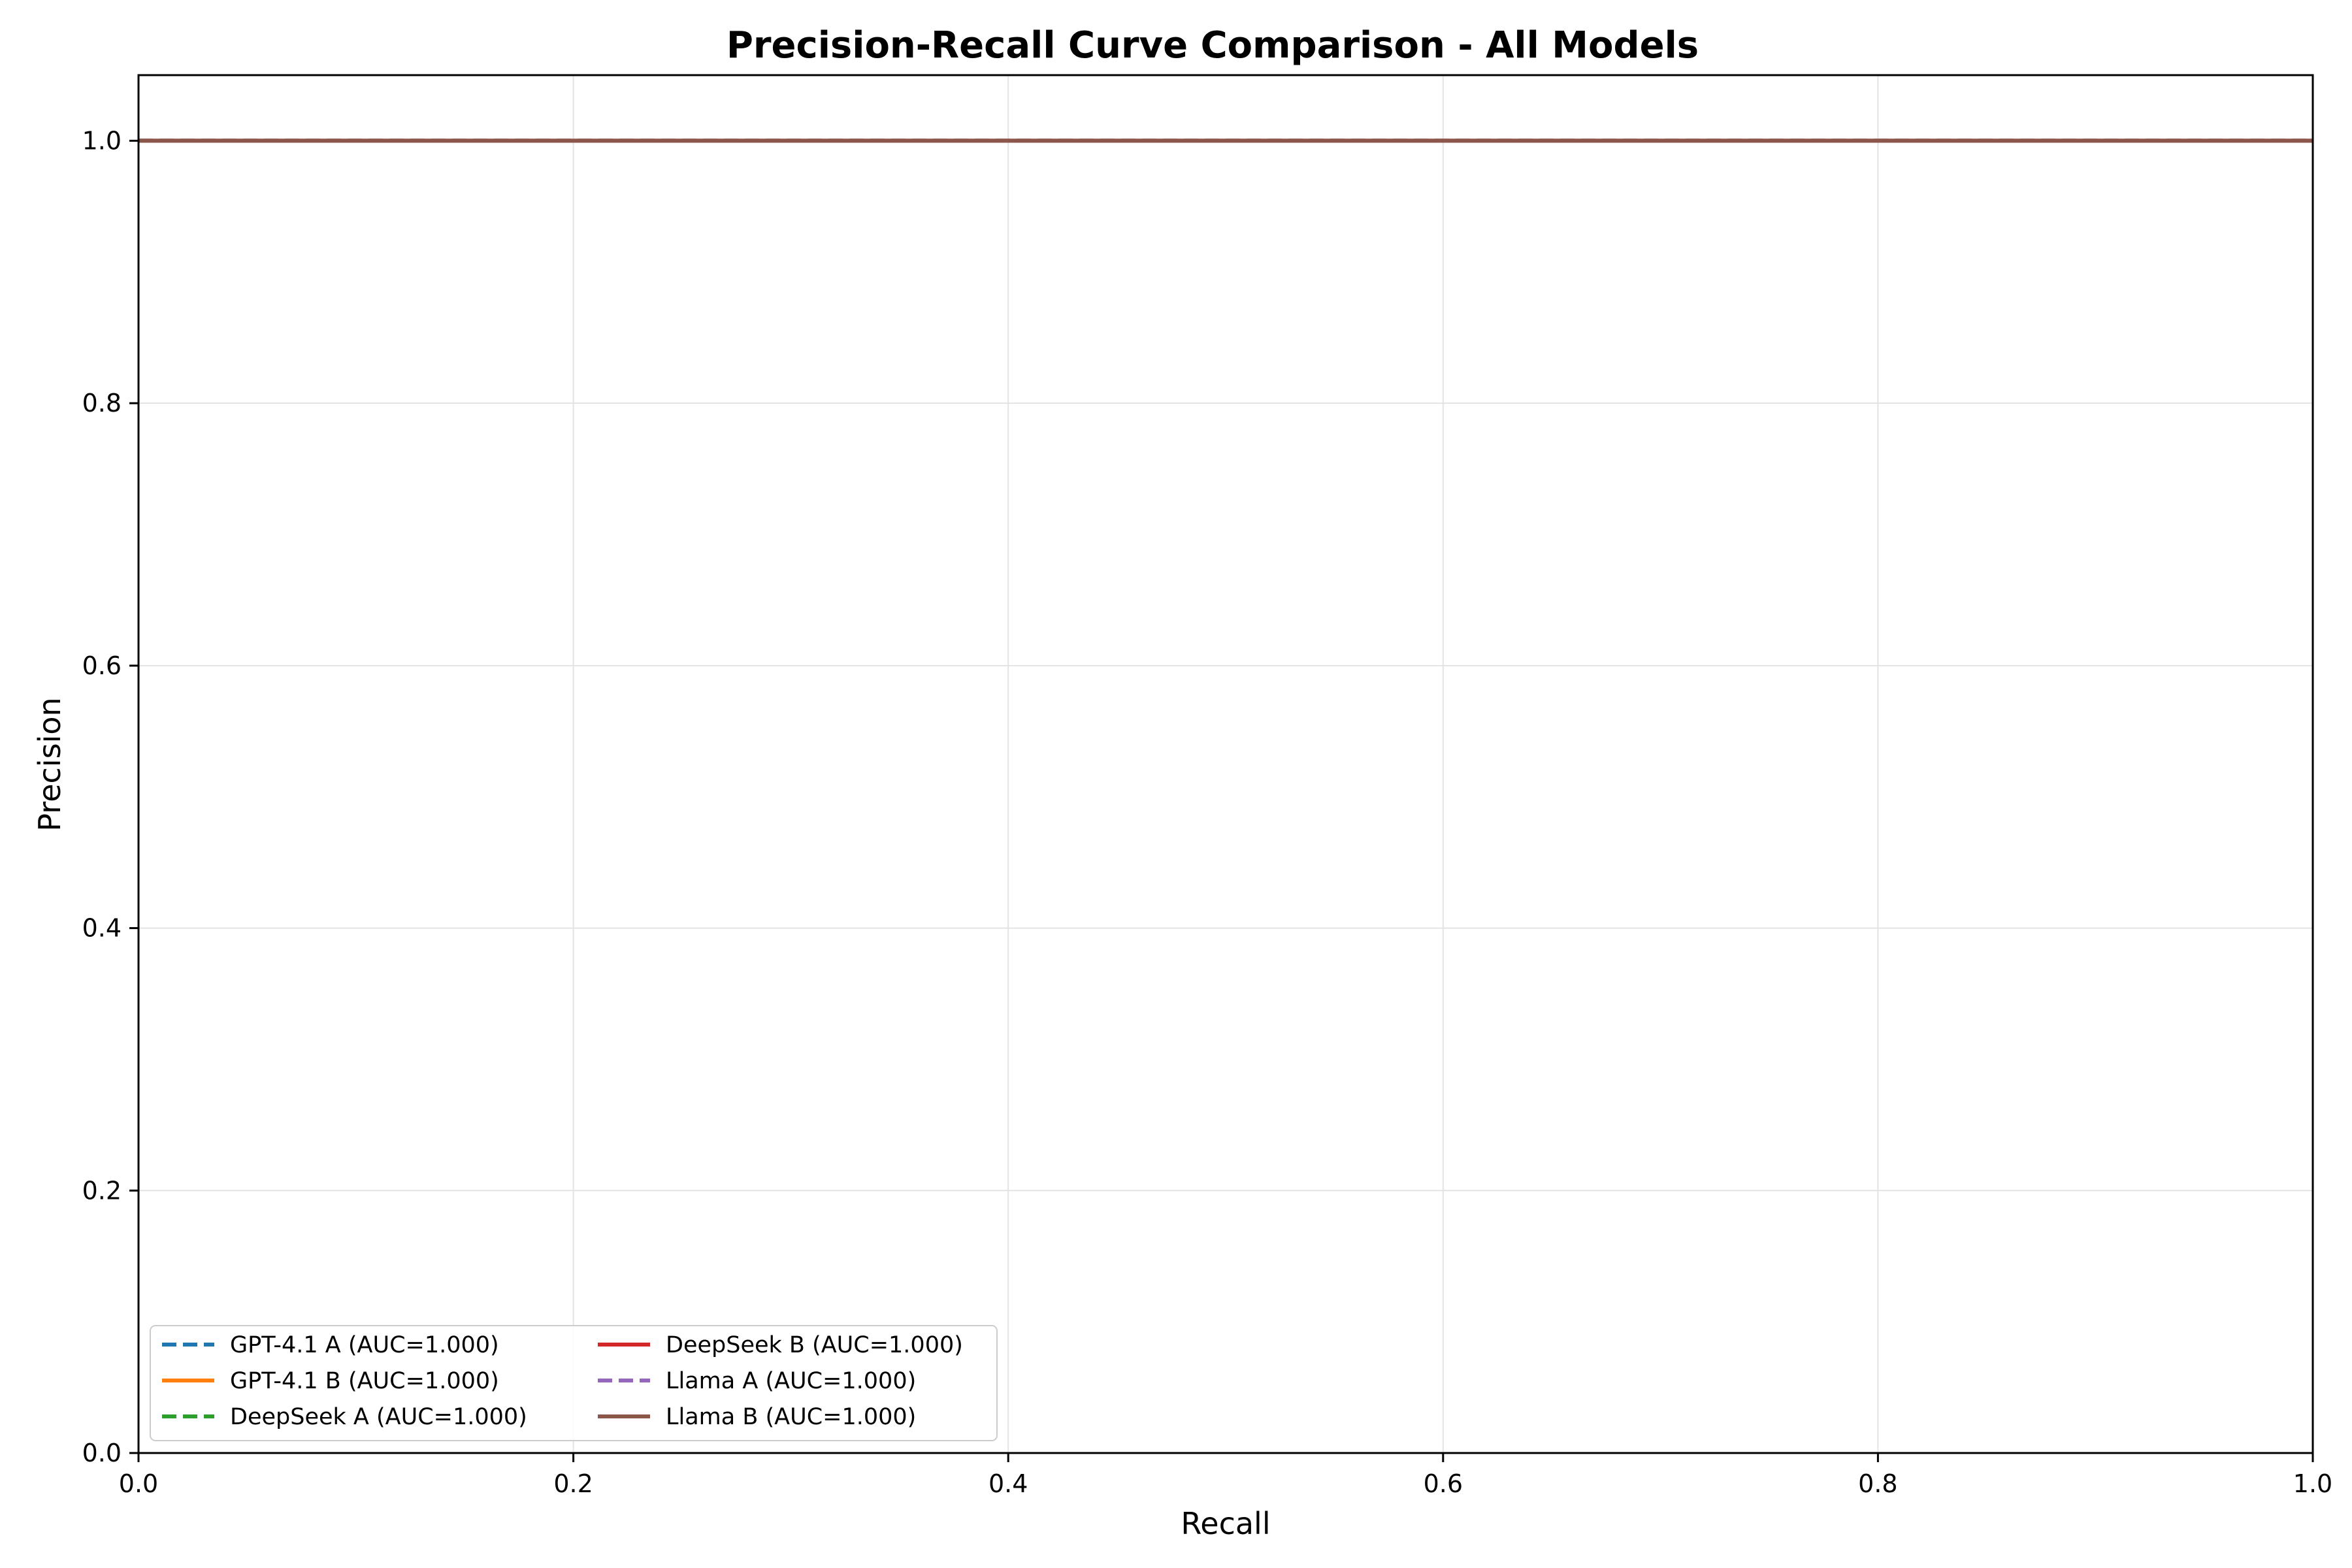 This screenshot has width=2352, height=1568. What do you see at coordinates (102, 403) in the screenshot?
I see `y-tick-label: 0.8` at bounding box center [102, 403].